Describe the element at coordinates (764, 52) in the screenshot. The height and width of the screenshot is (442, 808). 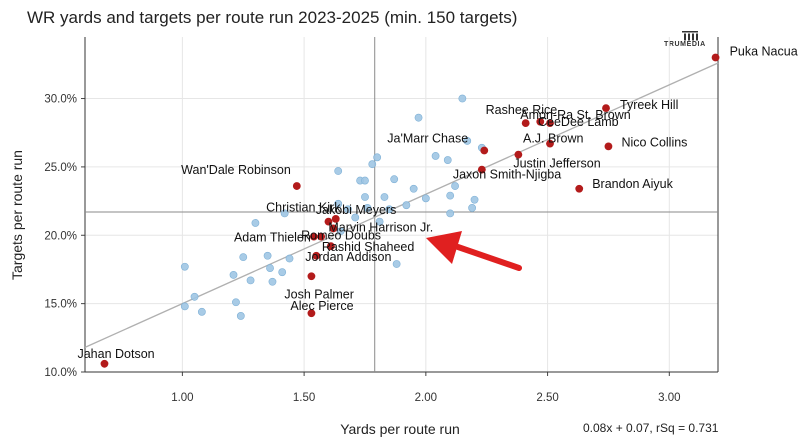
I see `point-label: Puka Nacua` at that location.